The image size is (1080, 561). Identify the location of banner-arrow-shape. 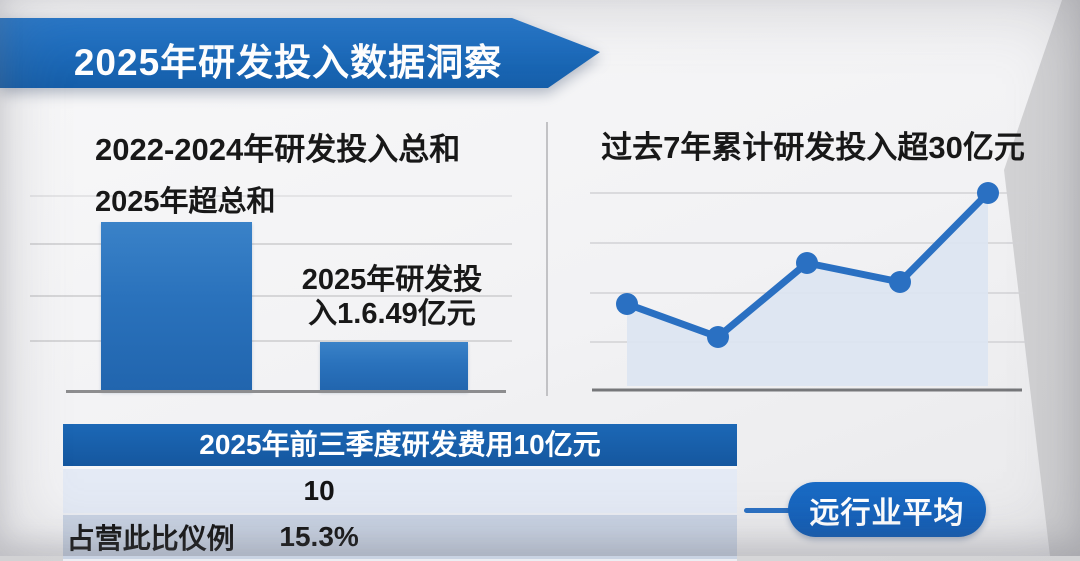
(300, 53).